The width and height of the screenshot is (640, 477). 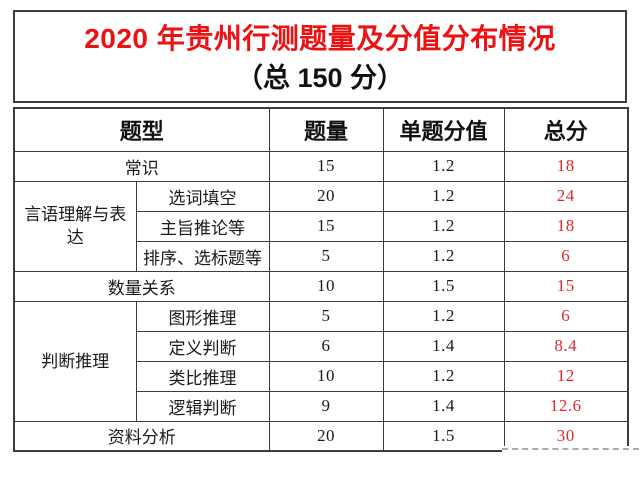 I want to click on cell-count: 6, so click(x=326, y=346).